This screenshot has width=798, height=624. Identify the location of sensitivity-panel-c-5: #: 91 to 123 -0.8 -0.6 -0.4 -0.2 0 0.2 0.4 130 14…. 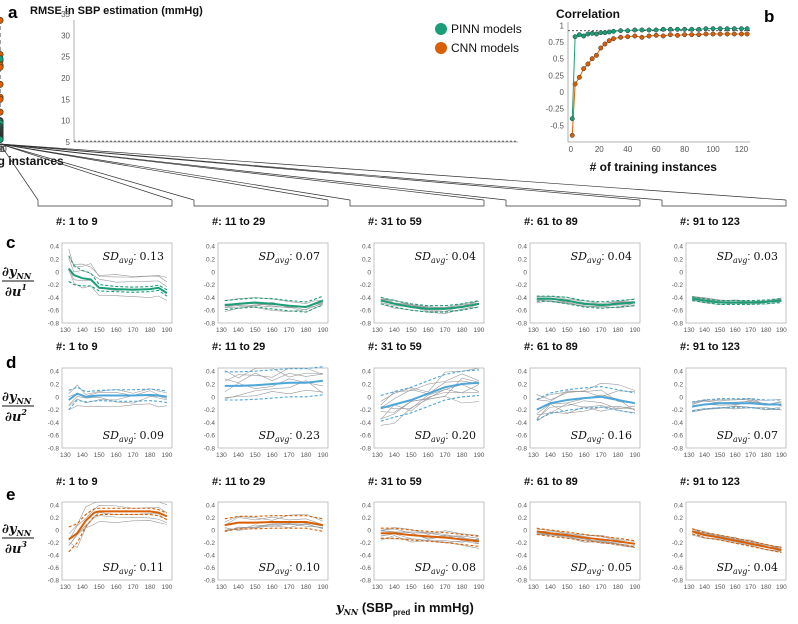
(729, 275).